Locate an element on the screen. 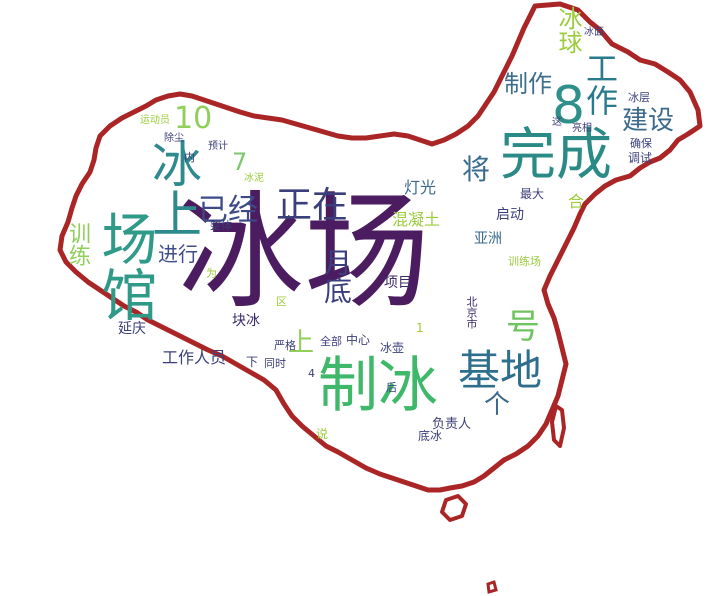 The height and width of the screenshot is (596, 720). word-xiangmu: 项目 is located at coordinates (398, 283).